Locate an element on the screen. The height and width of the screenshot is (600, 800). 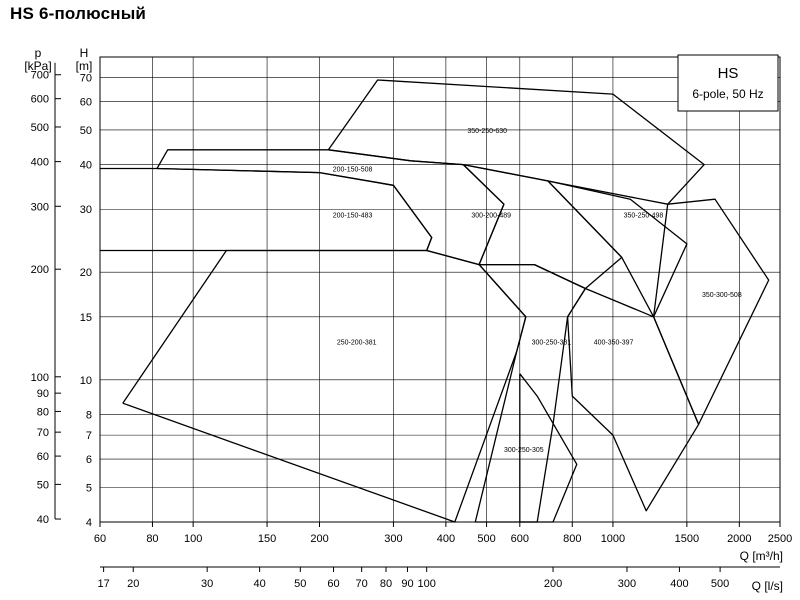
y-tick-label: 5 is located at coordinates (89, 488).